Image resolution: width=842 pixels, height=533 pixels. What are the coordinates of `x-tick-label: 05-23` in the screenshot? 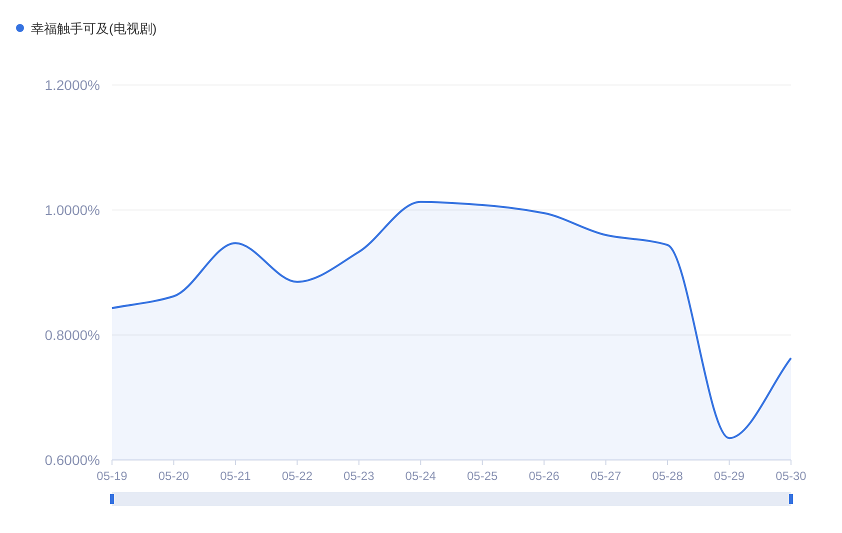 It's located at (359, 476).